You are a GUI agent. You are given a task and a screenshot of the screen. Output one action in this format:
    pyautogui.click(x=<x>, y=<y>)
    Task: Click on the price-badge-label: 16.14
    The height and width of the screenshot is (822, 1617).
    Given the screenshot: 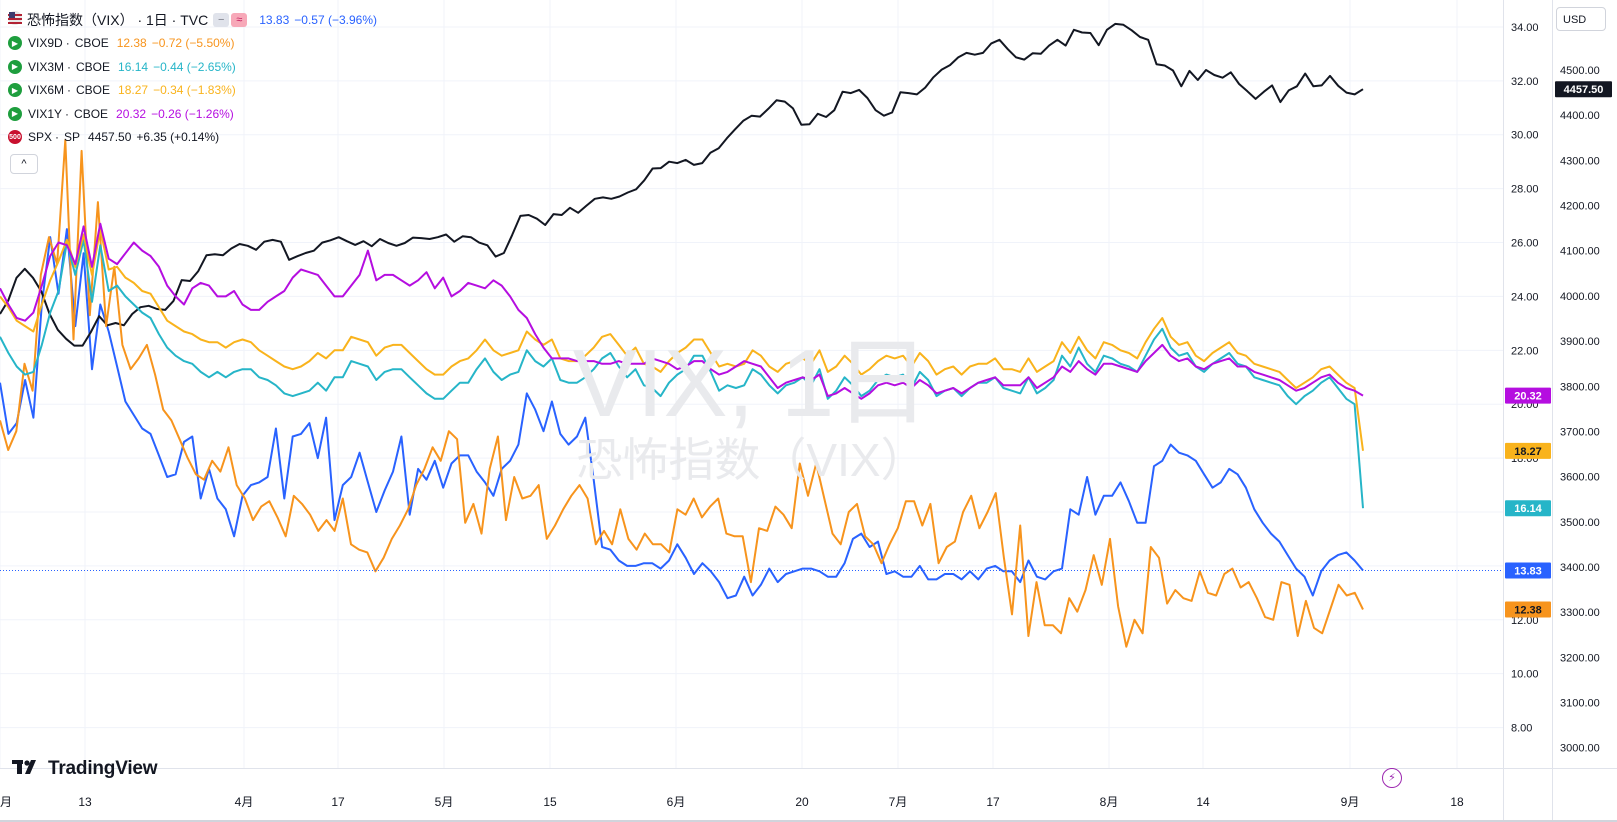 What is the action you would take?
    pyautogui.click(x=1528, y=509)
    